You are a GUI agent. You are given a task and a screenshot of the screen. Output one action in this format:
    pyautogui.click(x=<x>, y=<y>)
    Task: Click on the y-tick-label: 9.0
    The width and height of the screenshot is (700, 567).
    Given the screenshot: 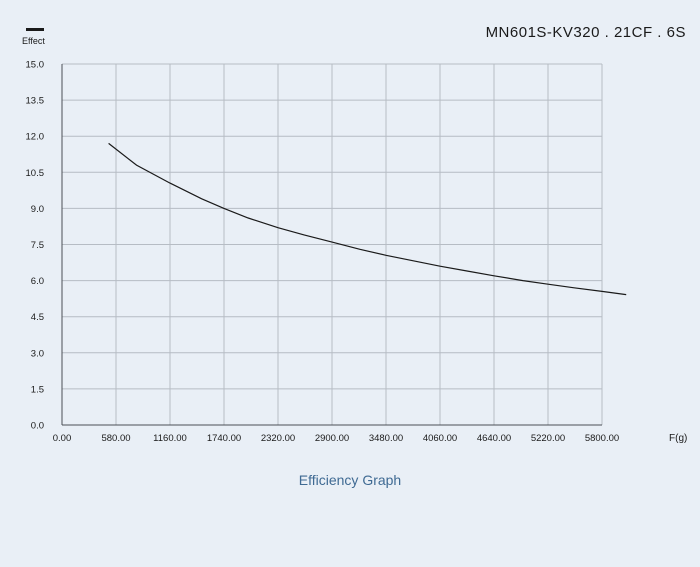 What is the action you would take?
    pyautogui.click(x=37, y=209)
    